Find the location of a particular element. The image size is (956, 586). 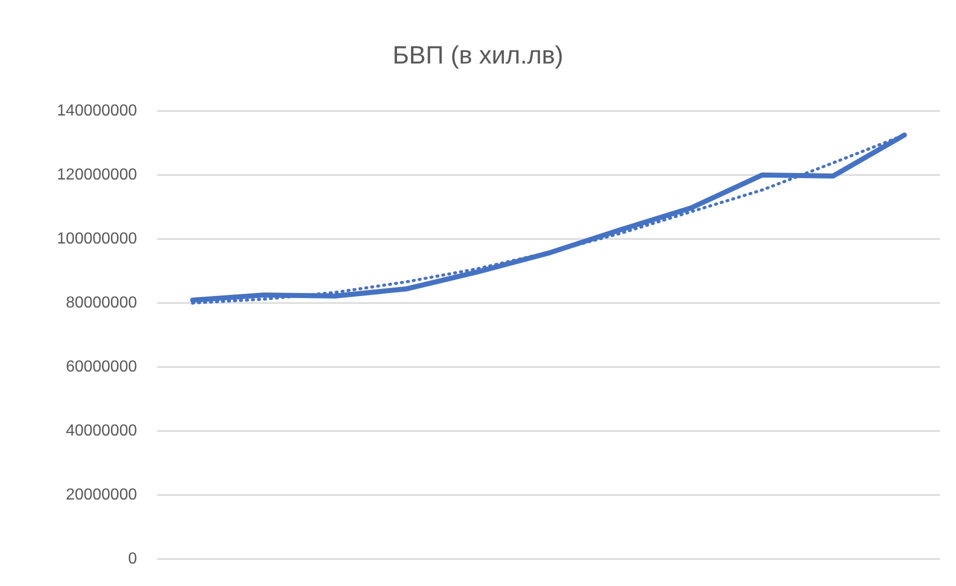

y-tick-label: 20000000 is located at coordinates (102, 495).